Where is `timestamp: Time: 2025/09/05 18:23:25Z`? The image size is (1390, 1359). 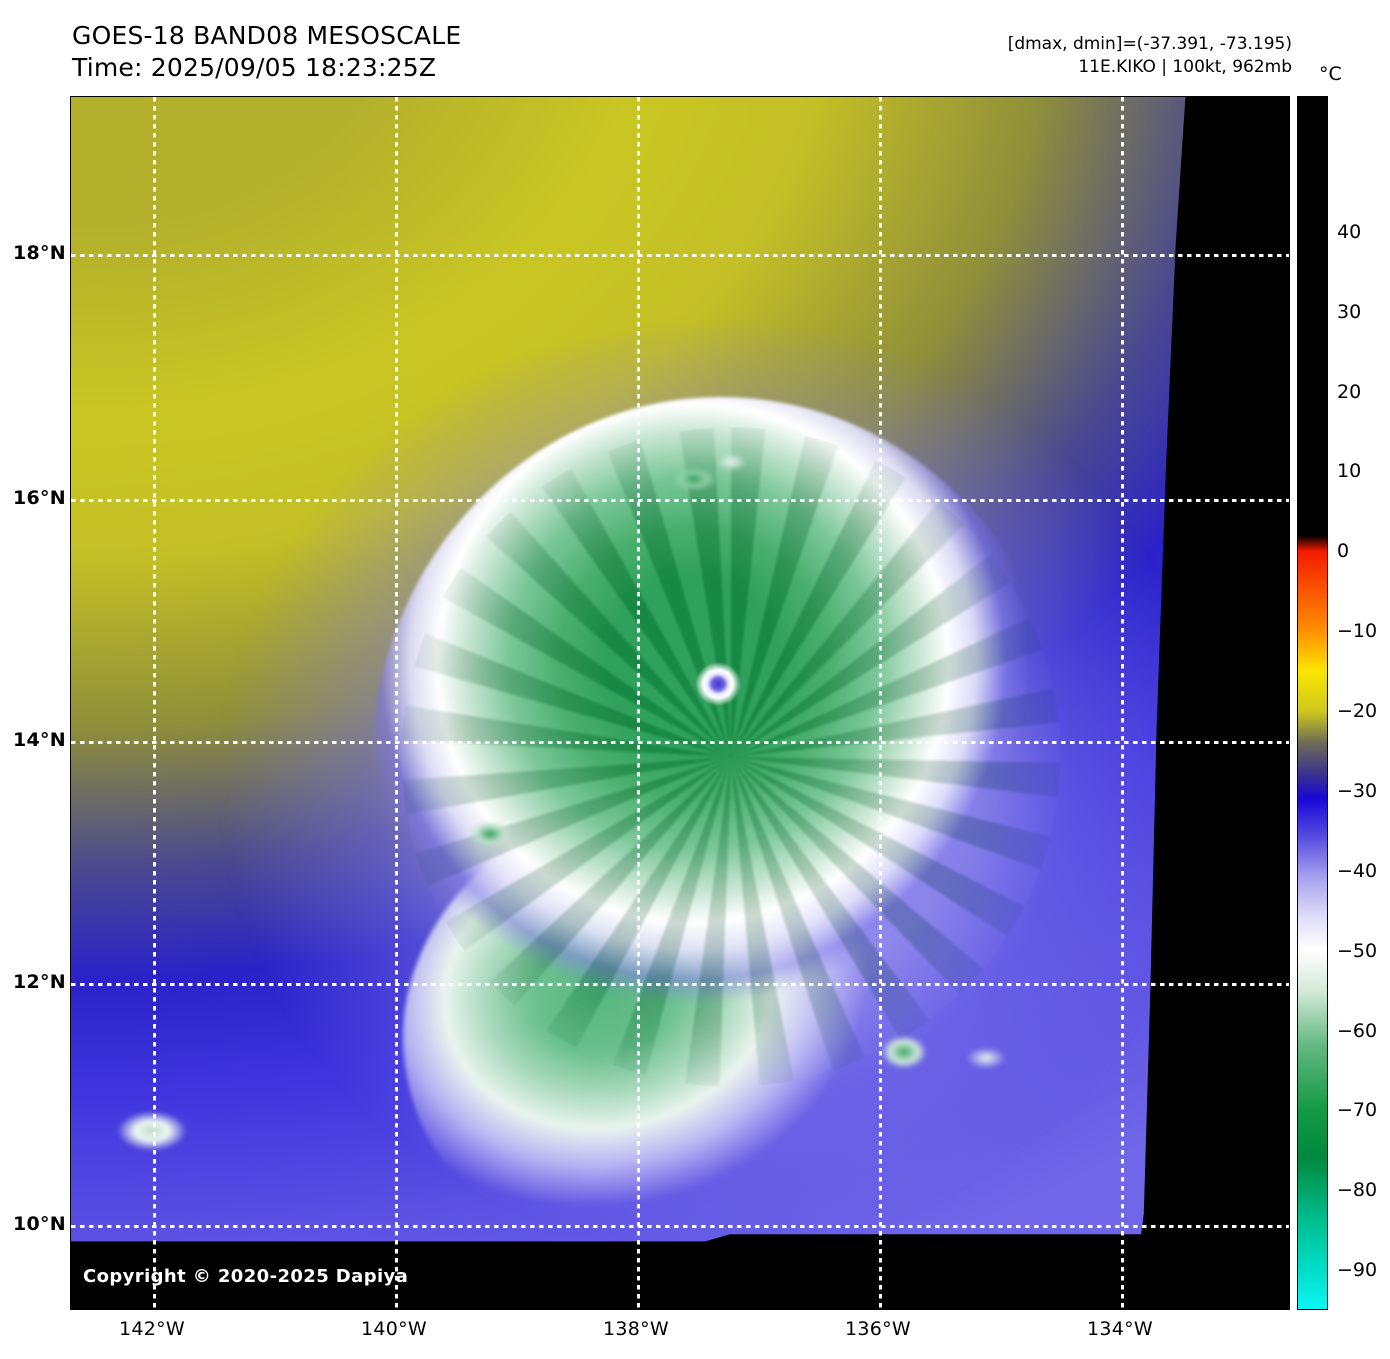 timestamp: Time: 2025/09/05 18:23:25Z is located at coordinates (254, 67).